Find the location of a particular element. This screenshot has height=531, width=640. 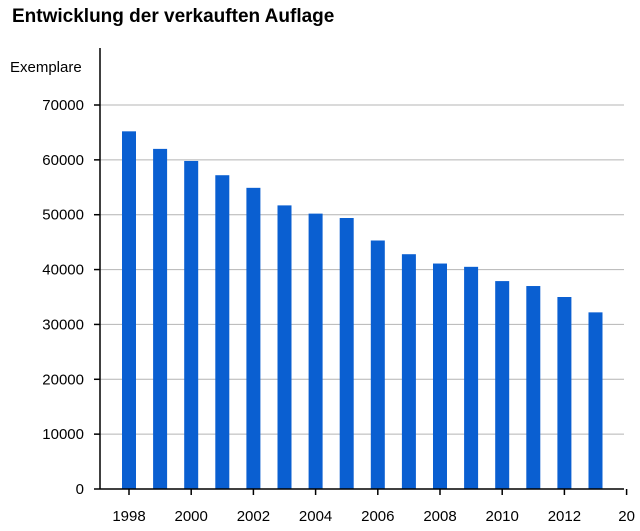

x-tick-label: 2010 is located at coordinates (502, 516).